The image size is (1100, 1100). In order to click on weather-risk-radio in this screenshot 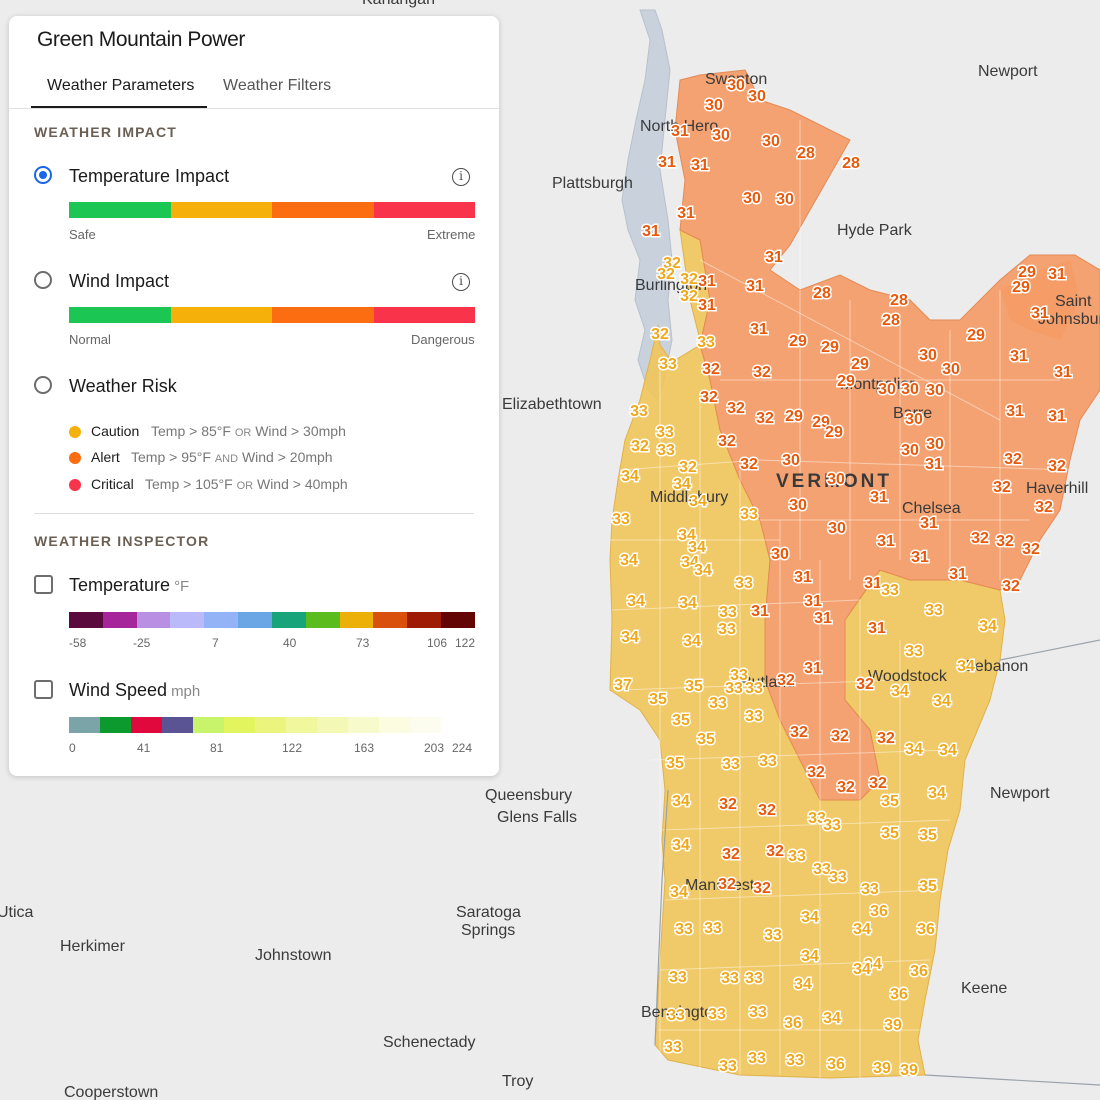, I will do `click(43, 385)`.